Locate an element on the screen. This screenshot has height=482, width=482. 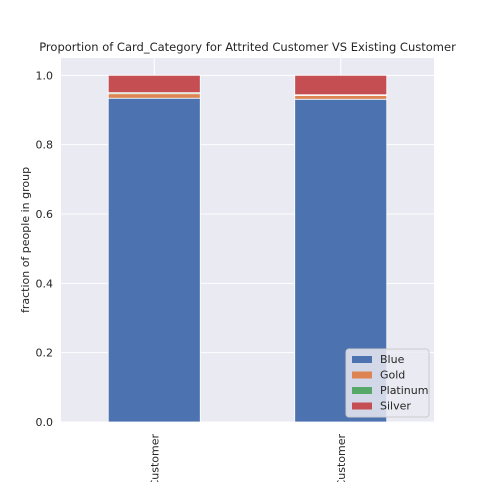
legend: Blue Gold Platinum Silver is located at coordinates (387, 383).